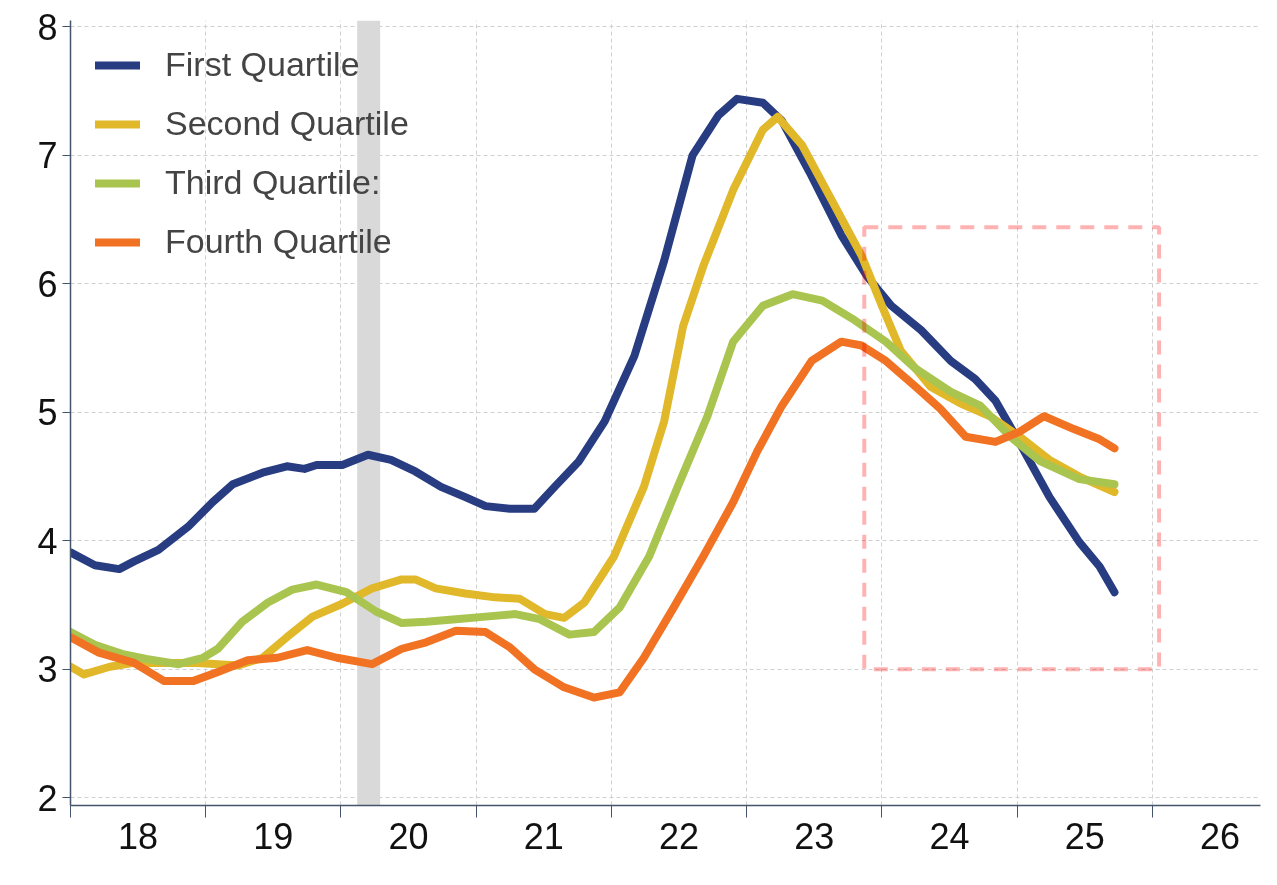  What do you see at coordinates (262, 64) in the screenshot?
I see `legend-label: First Quartile` at bounding box center [262, 64].